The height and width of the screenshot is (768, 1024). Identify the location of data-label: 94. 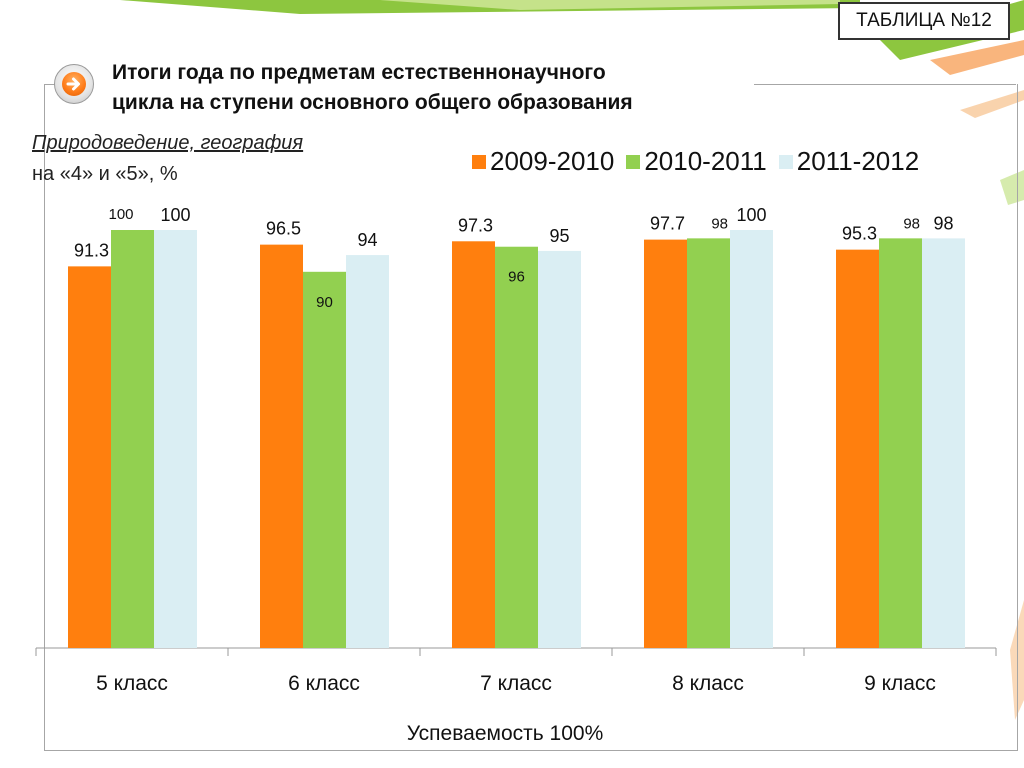
(367, 240).